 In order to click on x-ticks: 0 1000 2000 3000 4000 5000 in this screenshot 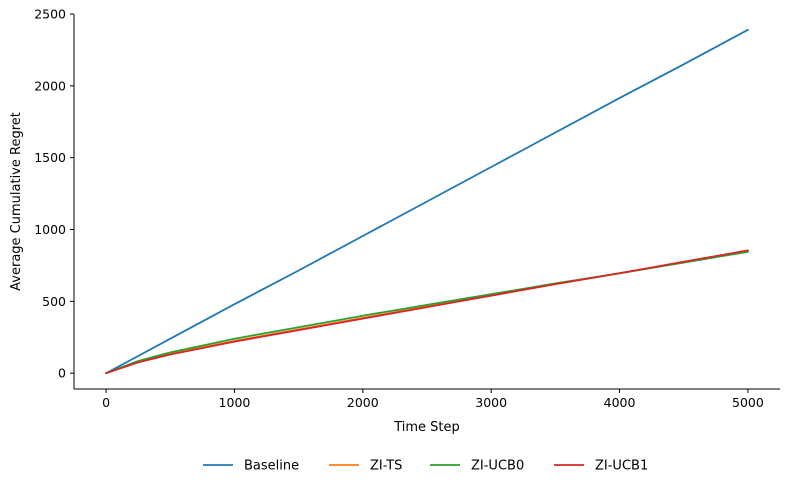, I will do `click(433, 399)`.